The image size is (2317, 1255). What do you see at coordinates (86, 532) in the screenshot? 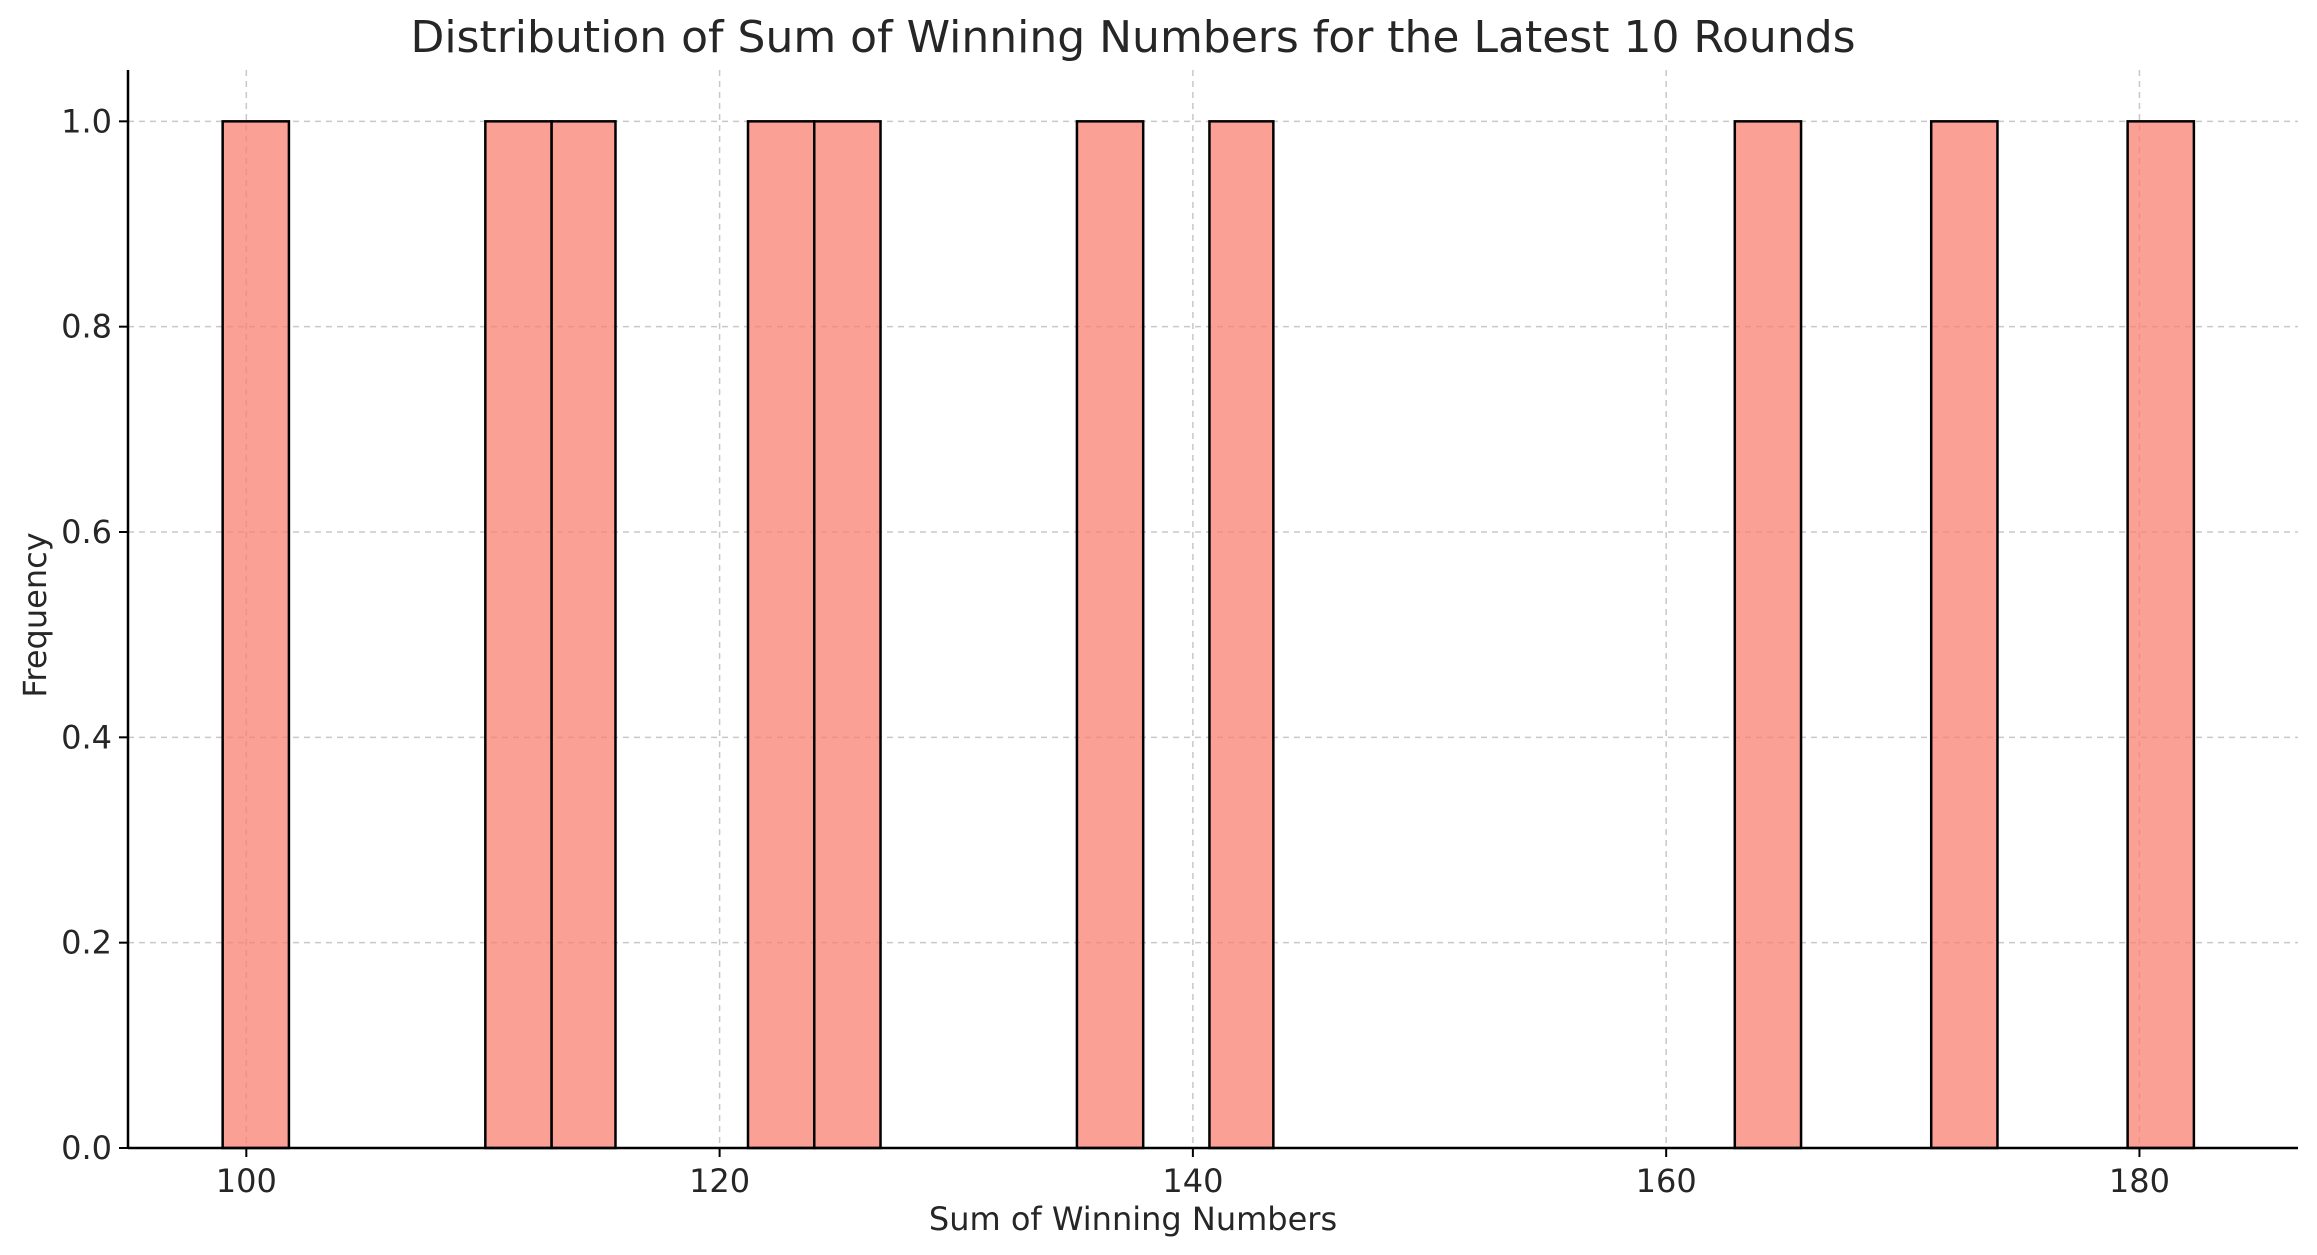
I see `y-tick-label: 0.6` at bounding box center [86, 532].